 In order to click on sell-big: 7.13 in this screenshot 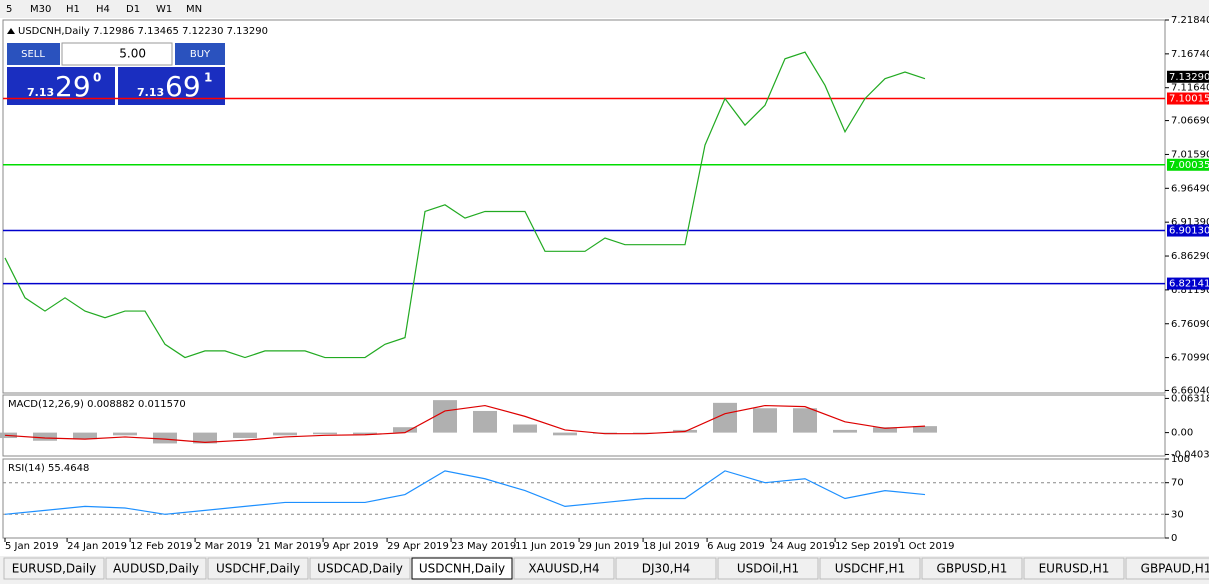, I will do `click(40, 92)`.